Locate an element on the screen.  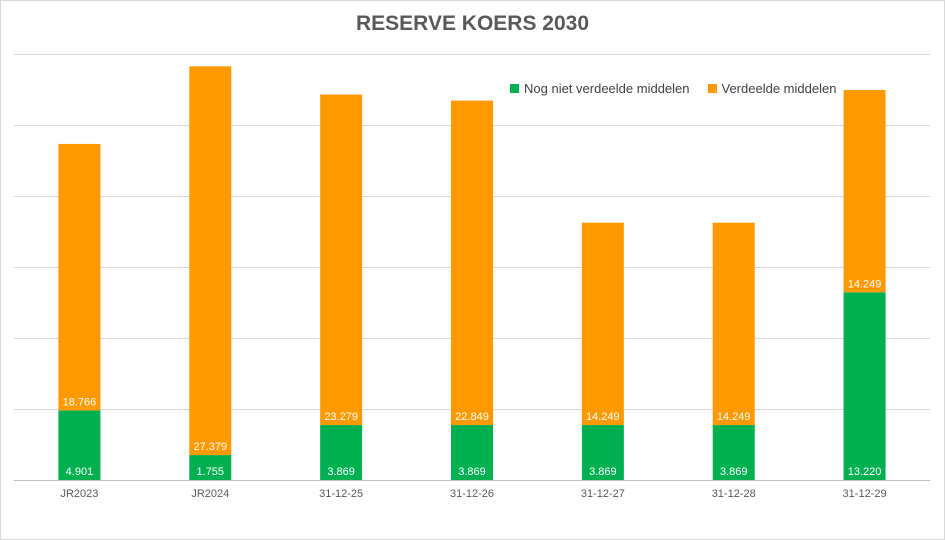
x-tick-label: 31-12-26 is located at coordinates (472, 494).